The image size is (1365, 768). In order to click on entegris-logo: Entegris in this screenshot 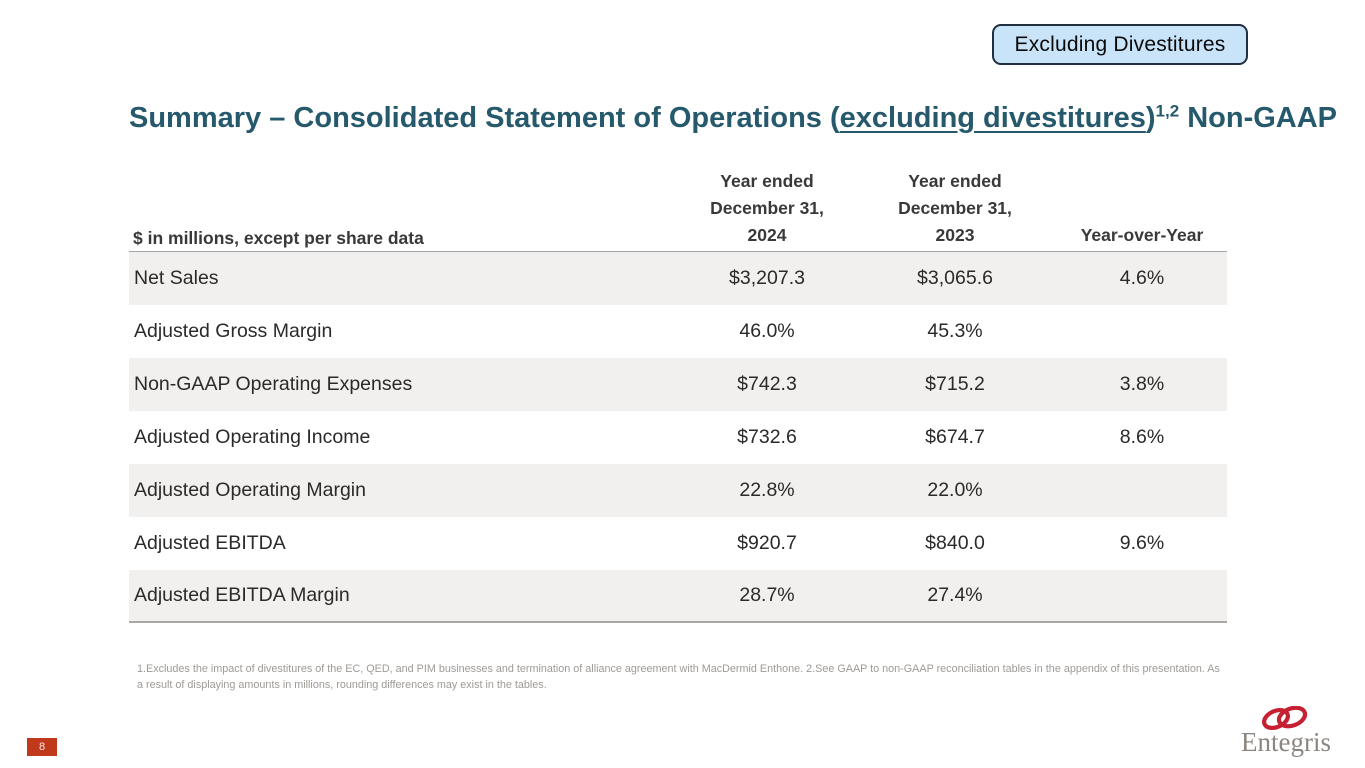, I will do `click(1288, 733)`.